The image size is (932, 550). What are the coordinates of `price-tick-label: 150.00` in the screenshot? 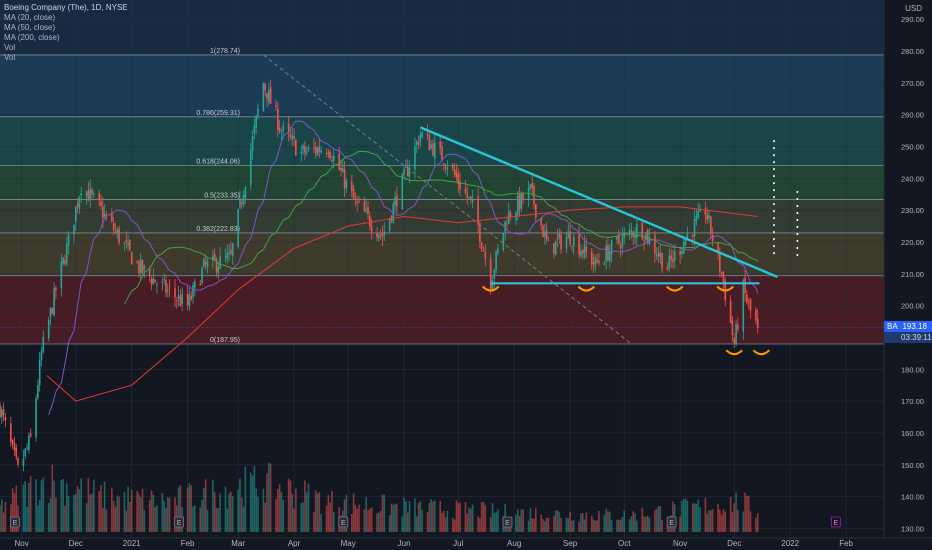 It's located at (912, 465).